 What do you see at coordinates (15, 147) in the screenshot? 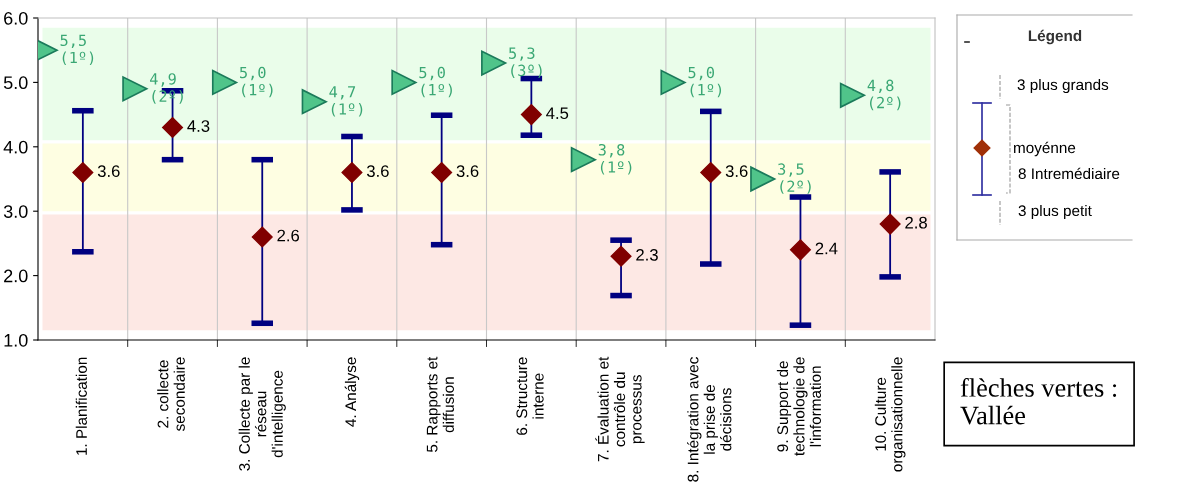
I see `y-tick-label: 4.0` at bounding box center [15, 147].